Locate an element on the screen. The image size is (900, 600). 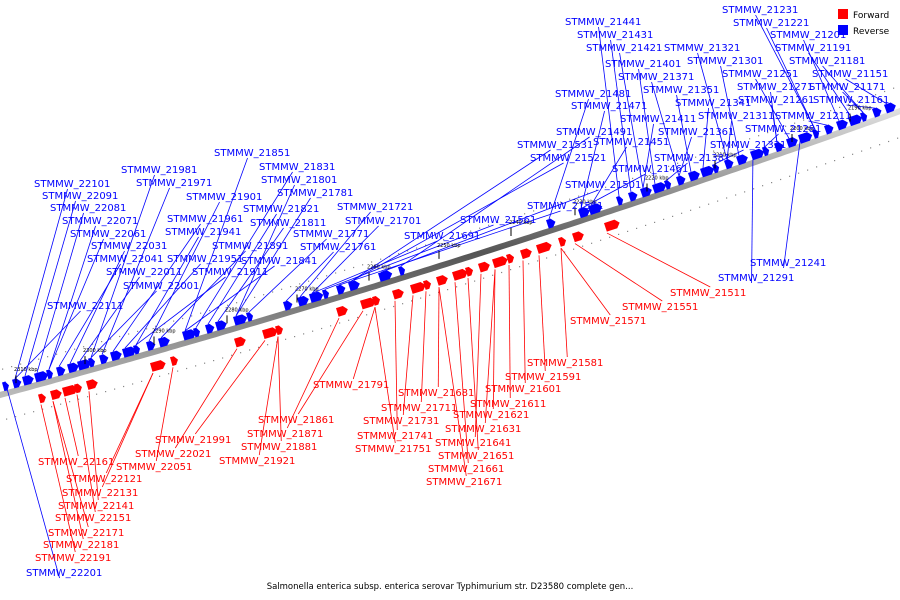
reverse-gene-label-stmmw-21851: STMMW_21851 is located at coordinates (252, 153).